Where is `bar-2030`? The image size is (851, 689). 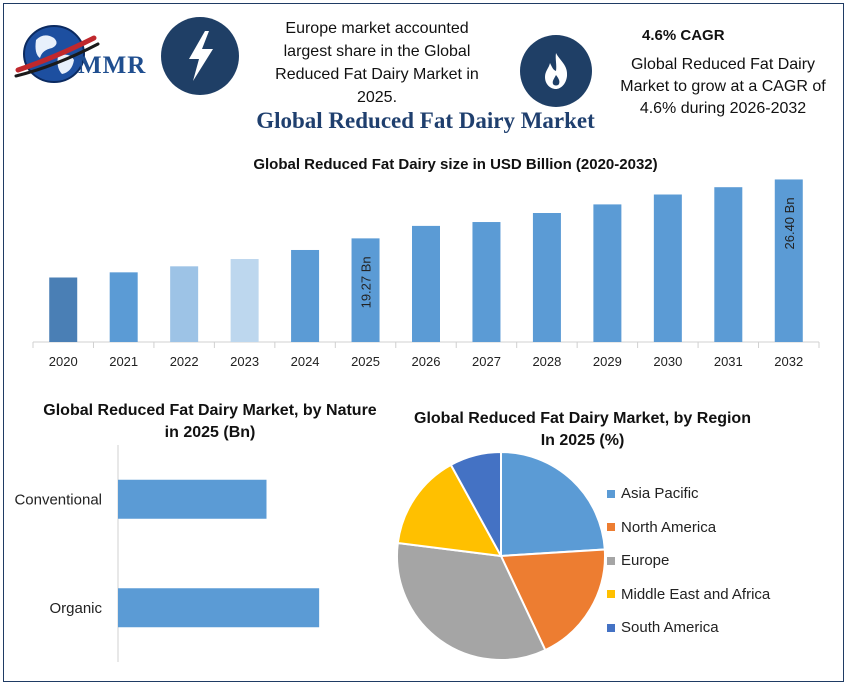
bar-2030 is located at coordinates (667, 268).